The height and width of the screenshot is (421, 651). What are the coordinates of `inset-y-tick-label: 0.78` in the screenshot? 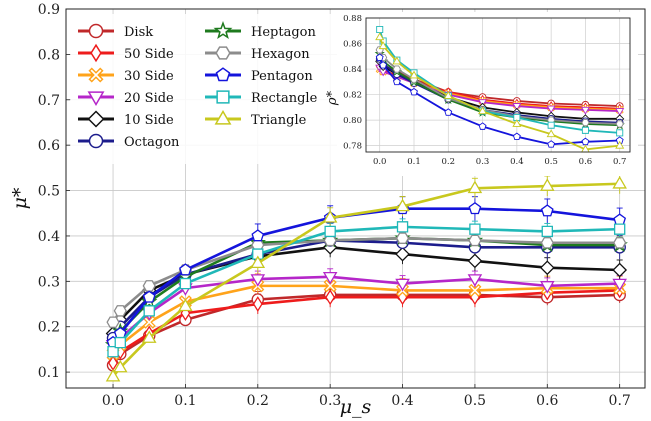 It's located at (352, 147).